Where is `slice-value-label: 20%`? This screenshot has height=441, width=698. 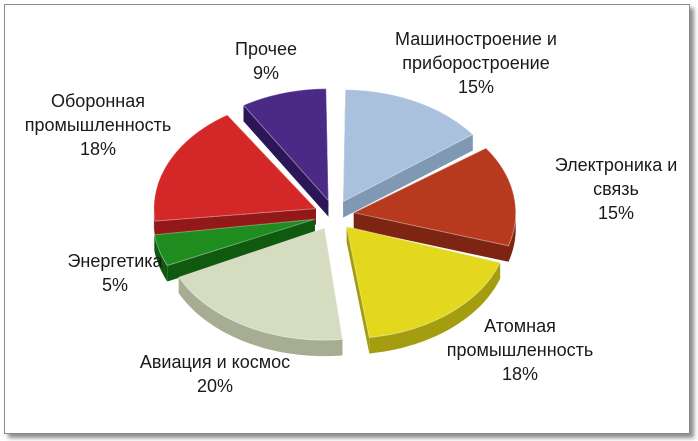 slice-value-label: 20% is located at coordinates (215, 386).